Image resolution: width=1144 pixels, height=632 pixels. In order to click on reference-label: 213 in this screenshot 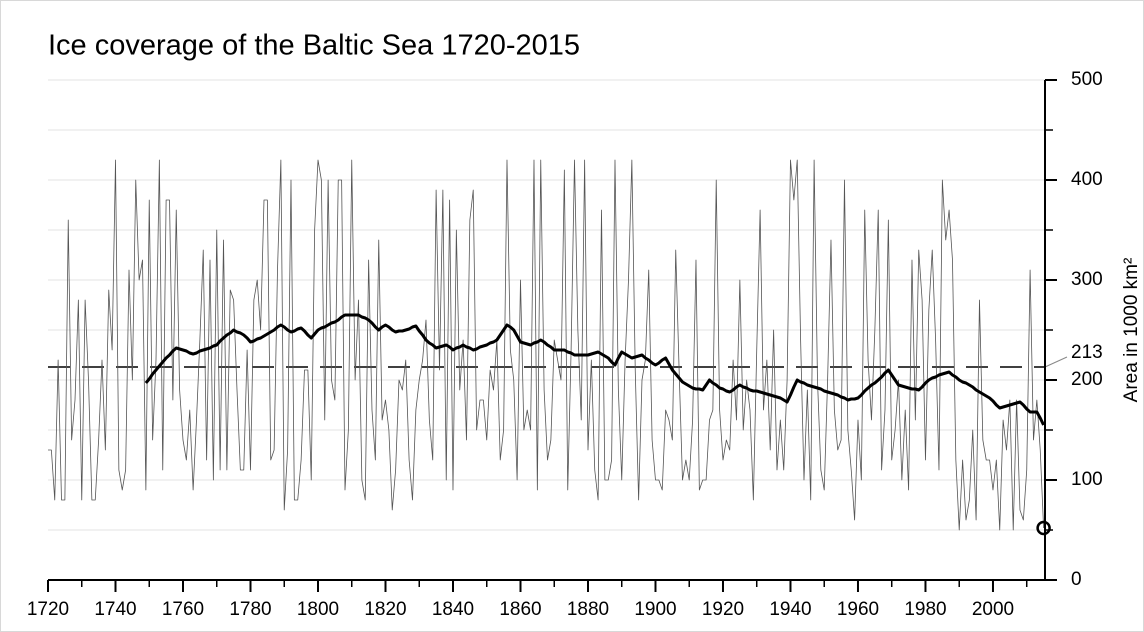, I will do `click(1087, 352)`.